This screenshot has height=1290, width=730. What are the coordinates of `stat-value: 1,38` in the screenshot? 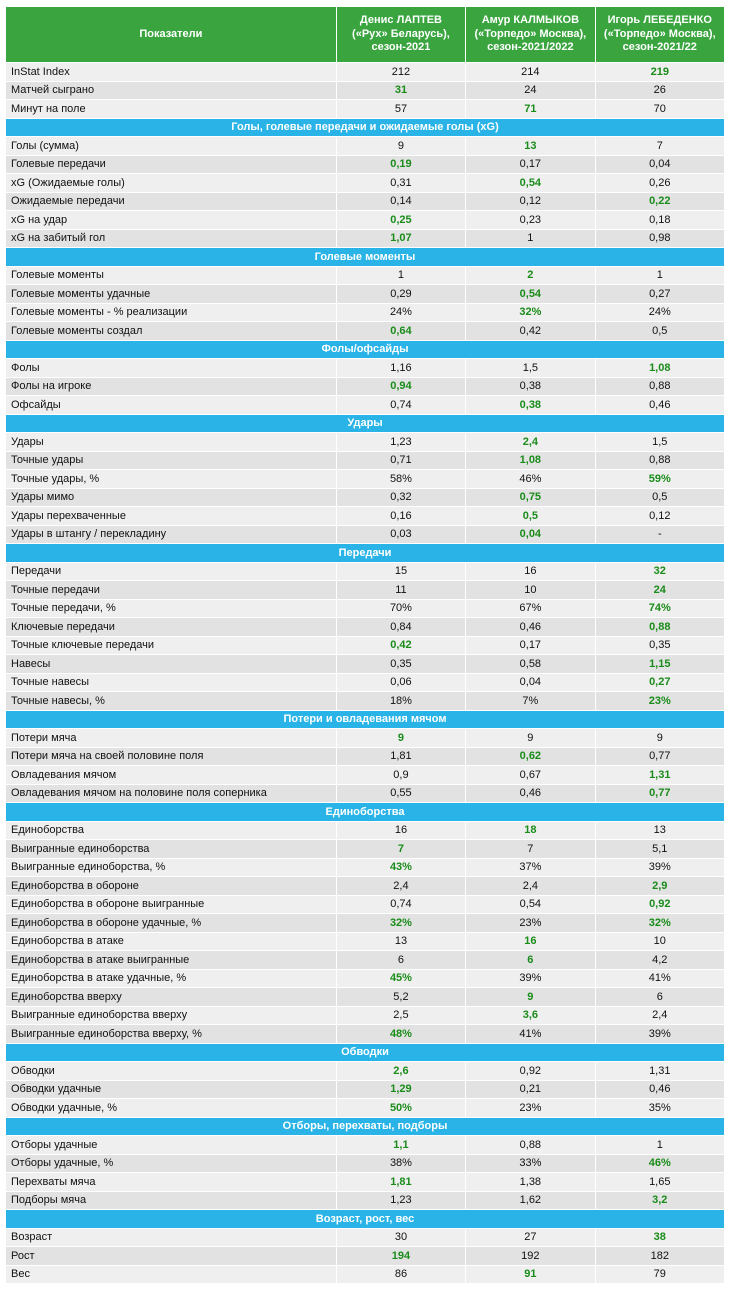 It's located at (530, 1182).